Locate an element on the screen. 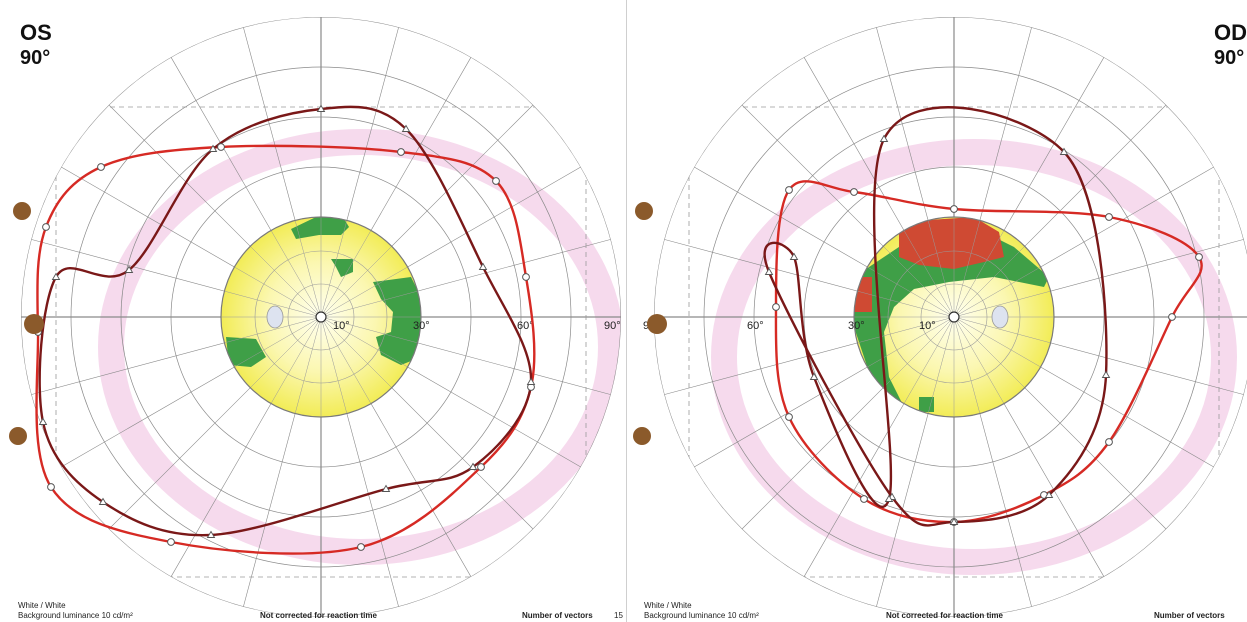 The height and width of the screenshot is (622, 1247). left_panel-fixation-point is located at coordinates (321, 317).